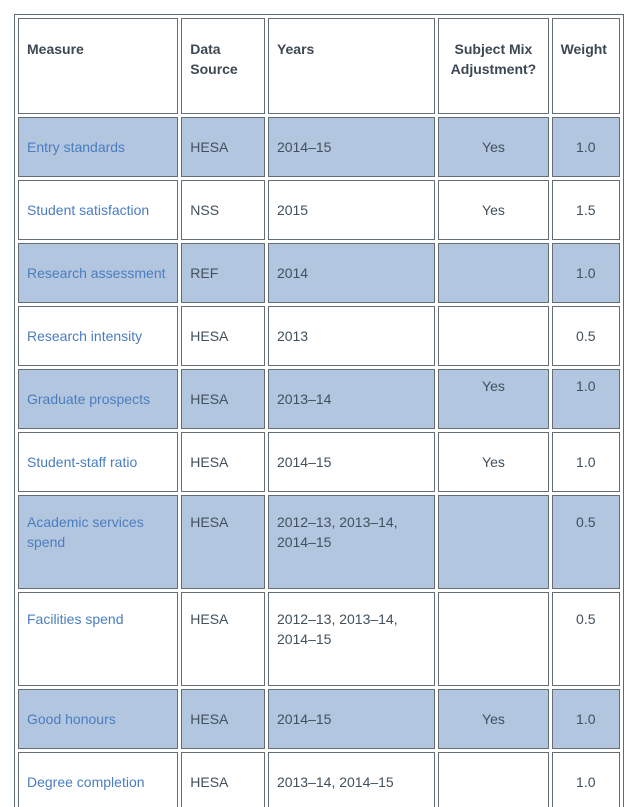  What do you see at coordinates (351, 399) in the screenshot?
I see `cell-years: 2013–14` at bounding box center [351, 399].